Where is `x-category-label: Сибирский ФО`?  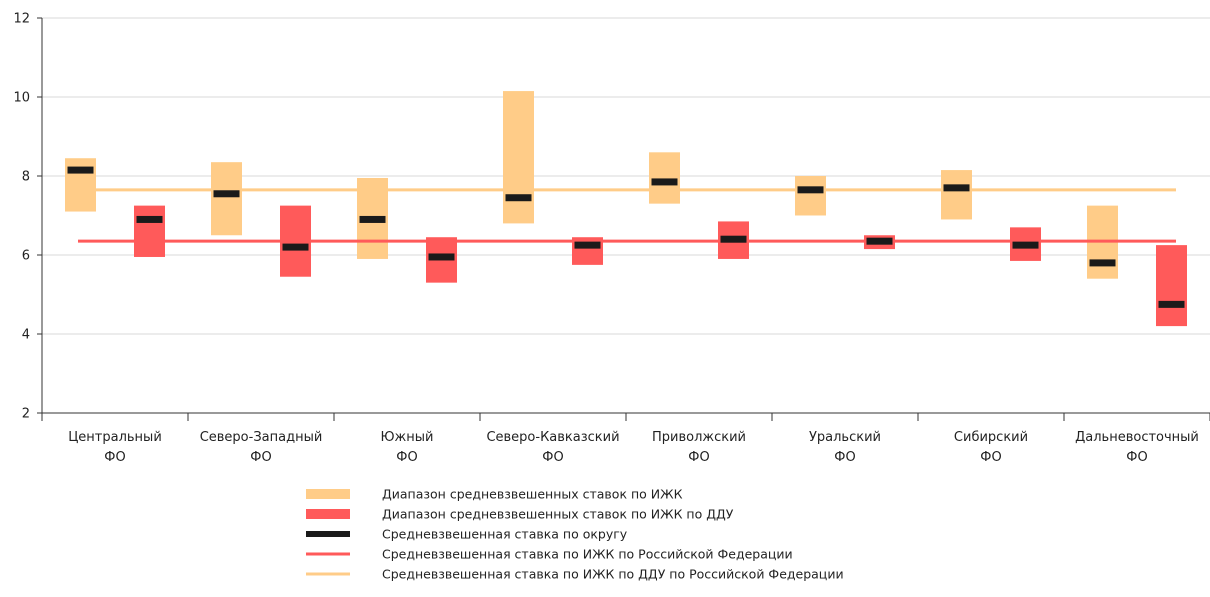
x-category-label: Сибирский ФО is located at coordinates (991, 447).